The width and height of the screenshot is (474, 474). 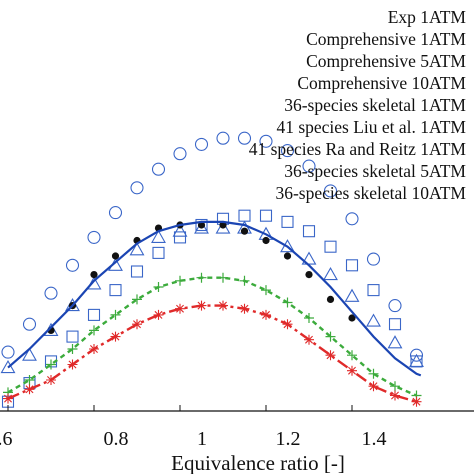 What do you see at coordinates (386, 39) in the screenshot?
I see `legend-entry-2: Comprehensive 1ATM` at bounding box center [386, 39].